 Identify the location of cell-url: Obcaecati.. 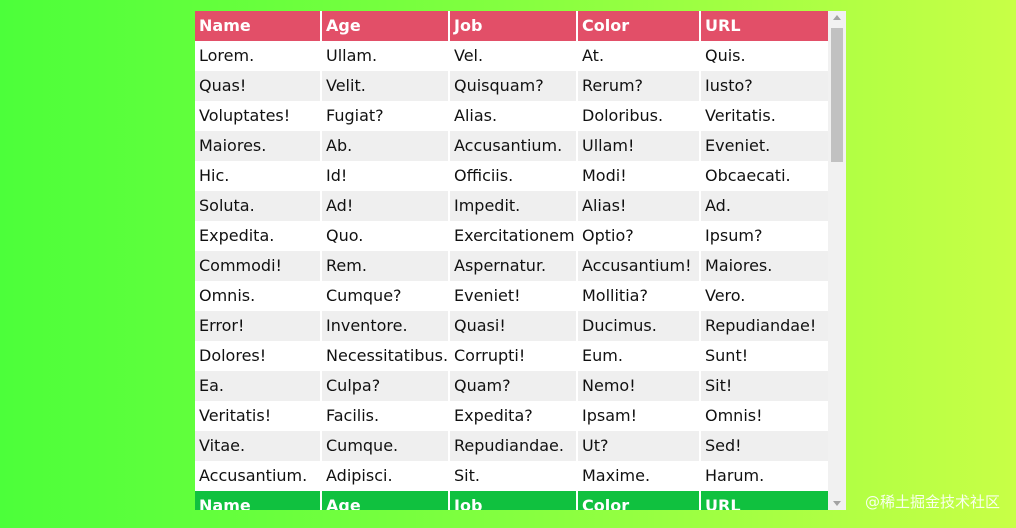
(764, 176).